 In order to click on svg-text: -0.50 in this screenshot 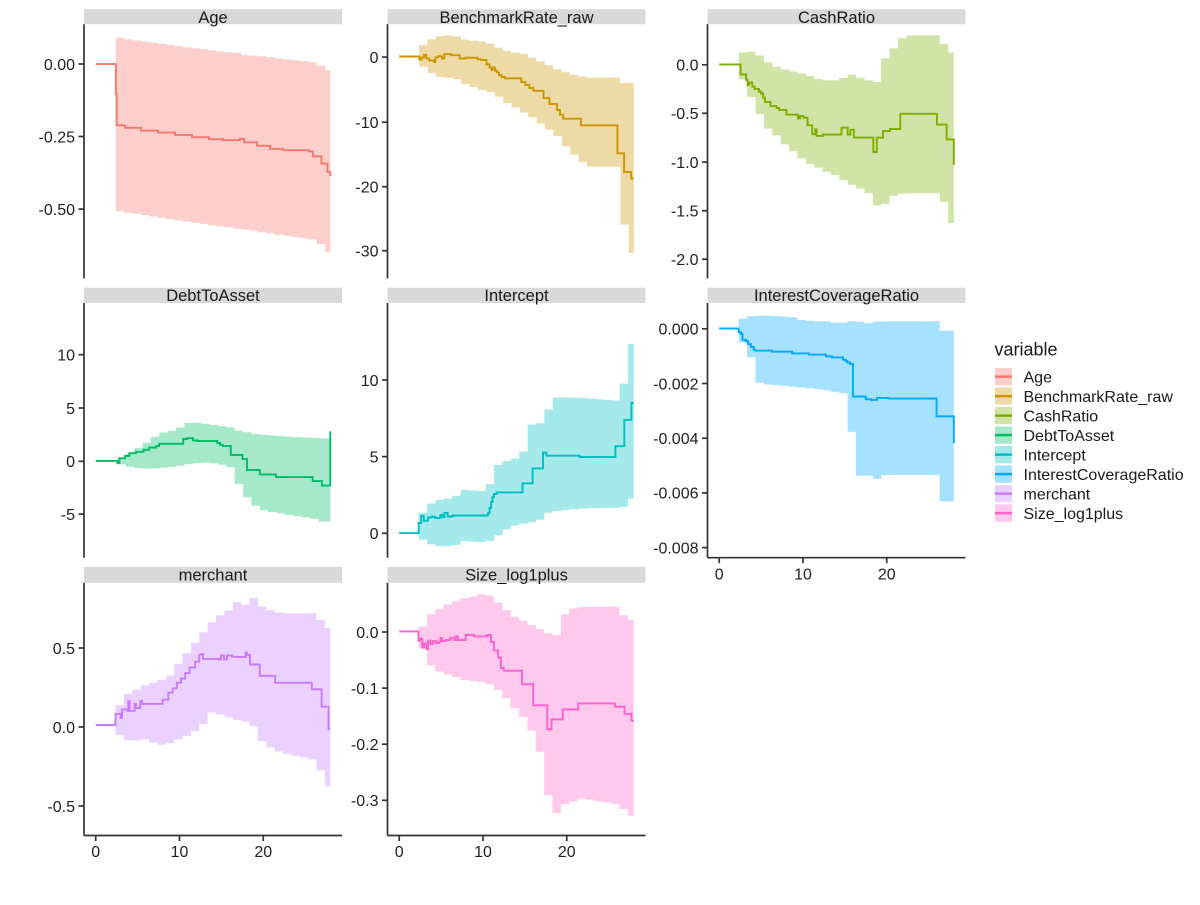, I will do `click(57, 210)`.